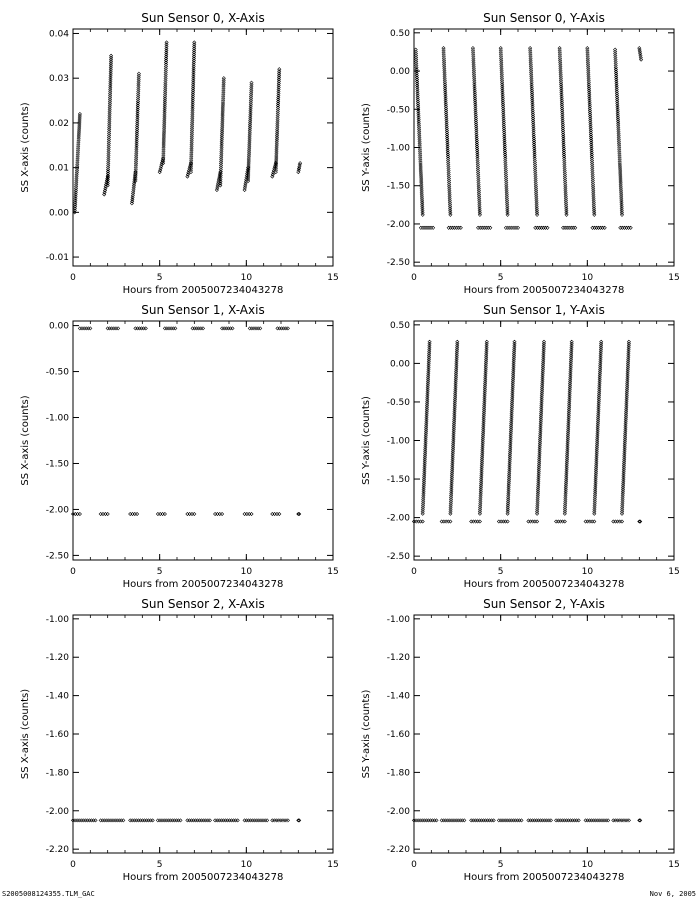 The width and height of the screenshot is (700, 900). What do you see at coordinates (58, 850) in the screenshot?
I see `y-tick-label: -2.20` at bounding box center [58, 850].